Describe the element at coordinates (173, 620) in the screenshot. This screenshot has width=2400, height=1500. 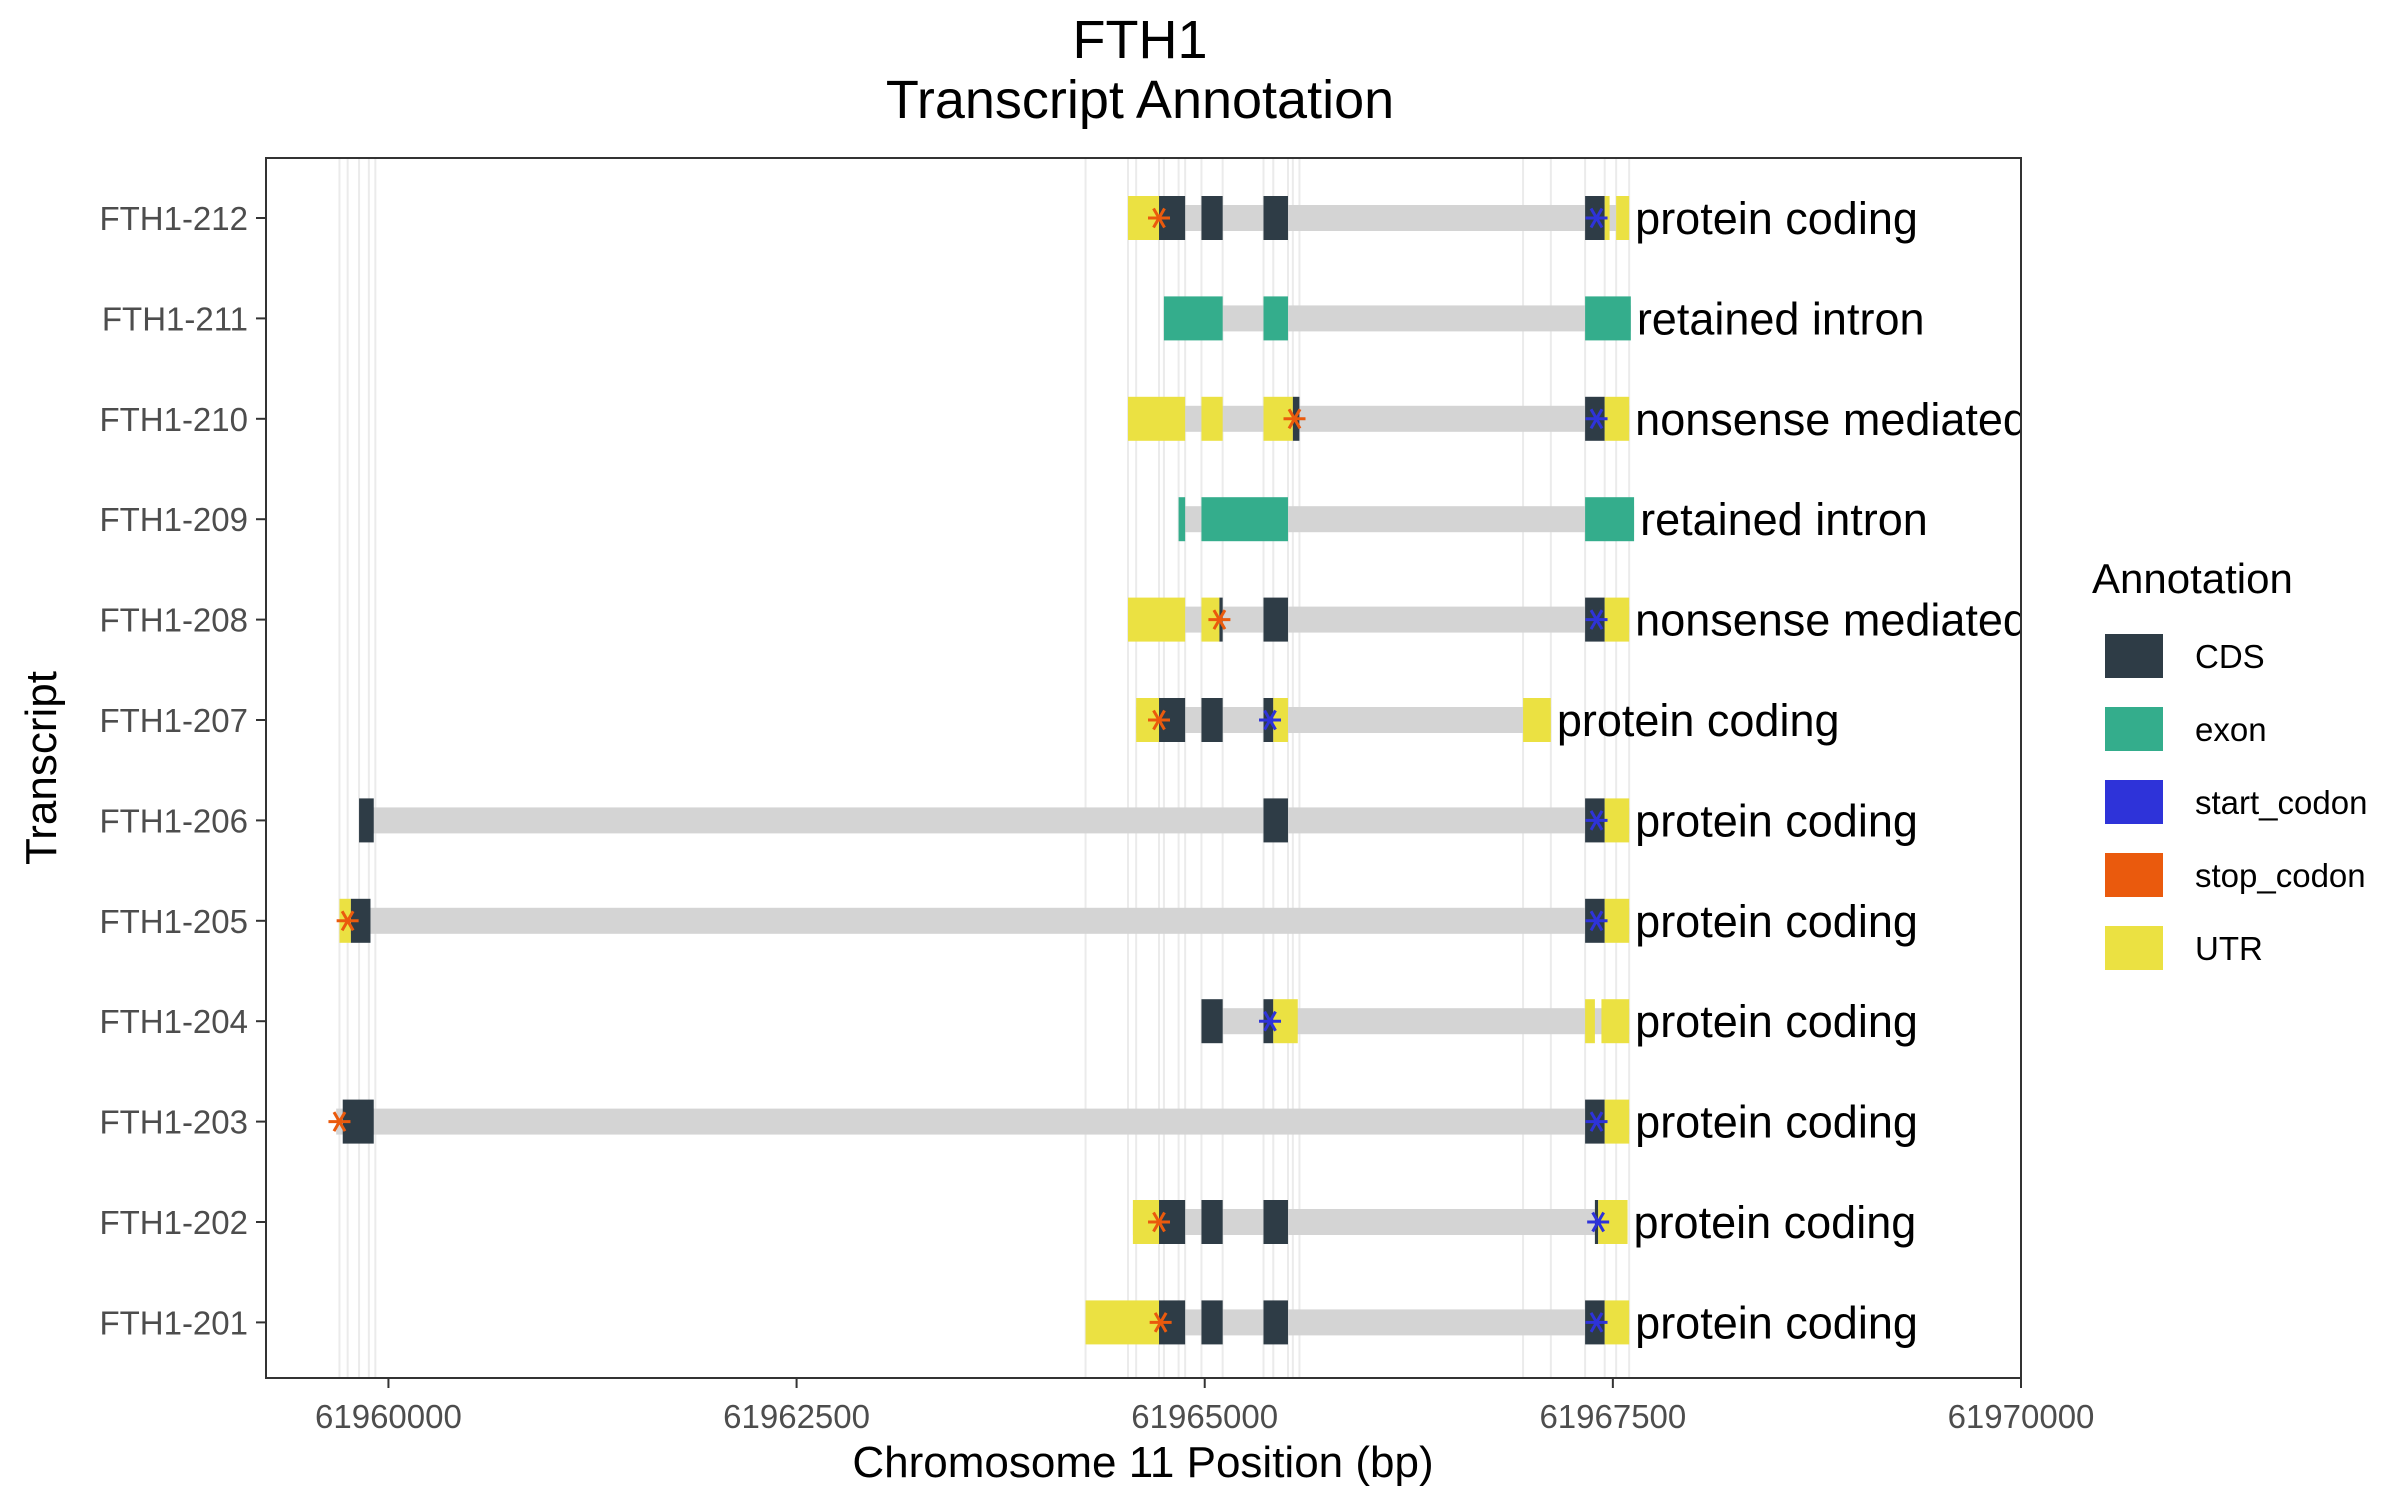
I see `y-tick-label: FTH1-208` at that location.